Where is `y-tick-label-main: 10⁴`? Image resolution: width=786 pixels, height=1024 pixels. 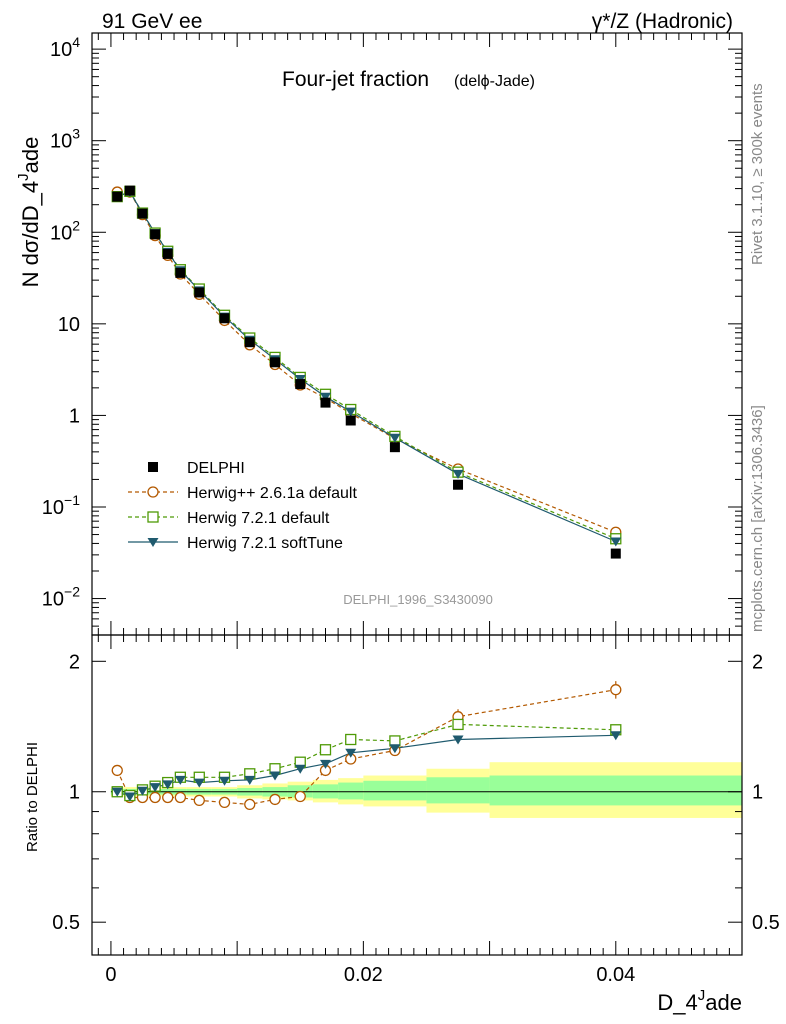 y-tick-label-main: 10⁴ is located at coordinates (65, 47).